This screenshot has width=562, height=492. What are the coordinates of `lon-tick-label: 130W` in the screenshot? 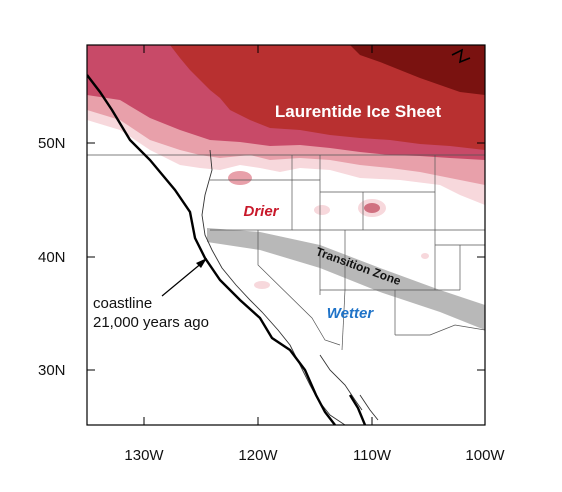 It's located at (144, 455).